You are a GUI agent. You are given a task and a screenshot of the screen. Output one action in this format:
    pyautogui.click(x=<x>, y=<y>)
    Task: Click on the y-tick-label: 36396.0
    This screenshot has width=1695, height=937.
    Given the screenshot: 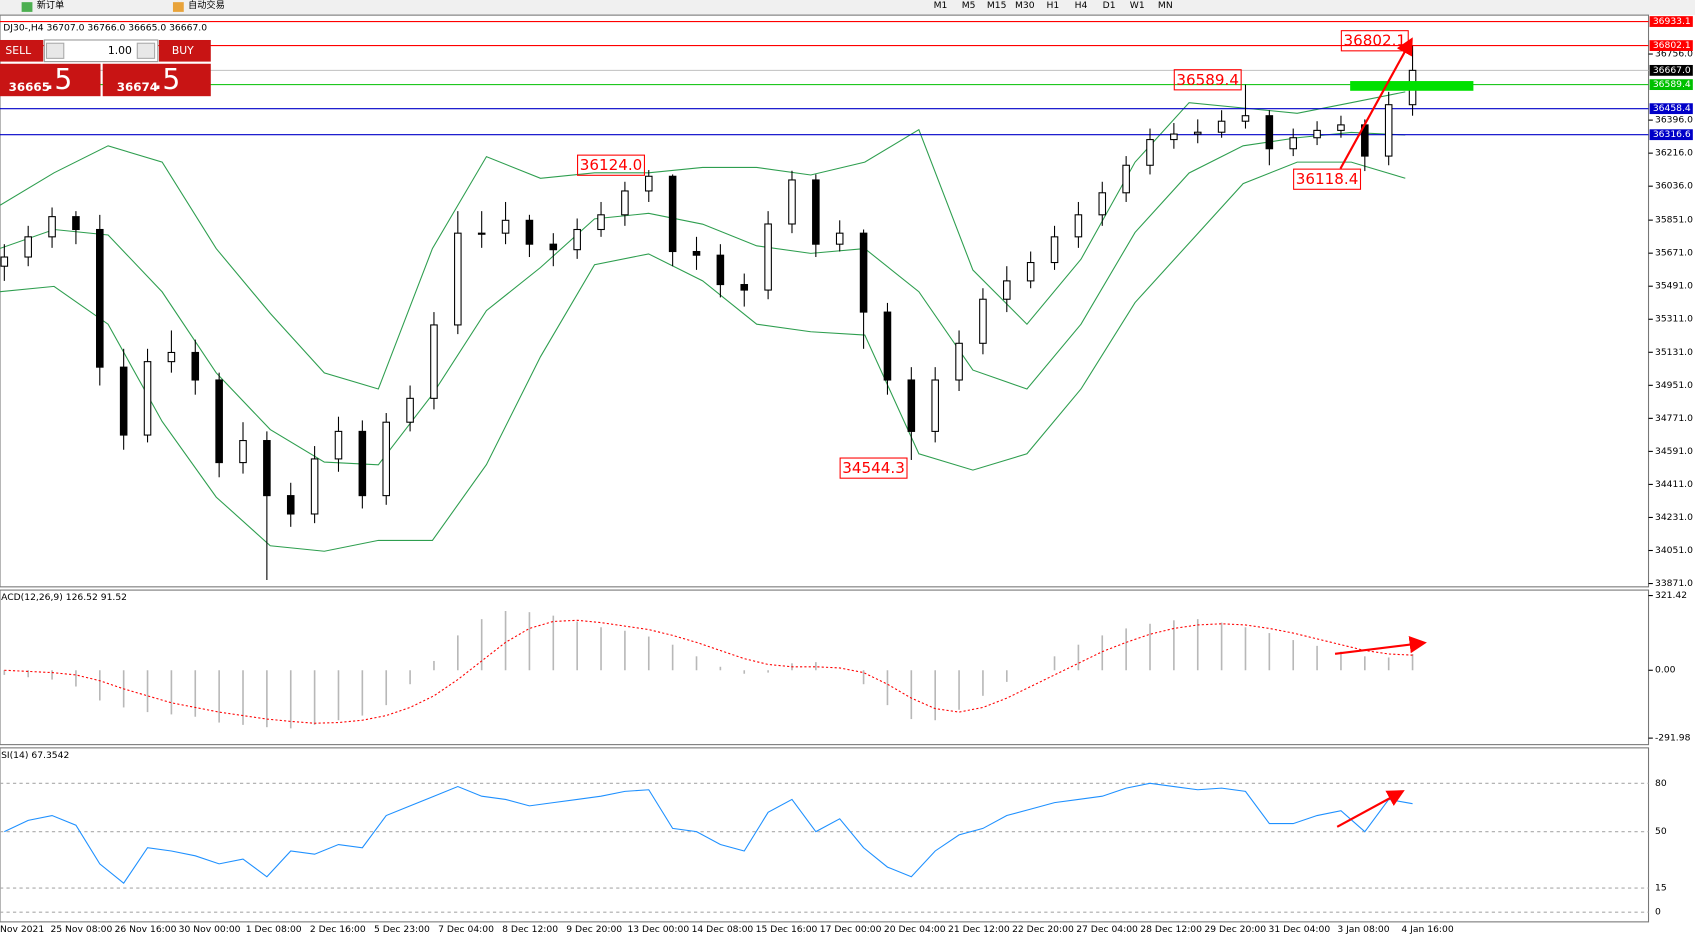 What is the action you would take?
    pyautogui.click(x=1674, y=120)
    